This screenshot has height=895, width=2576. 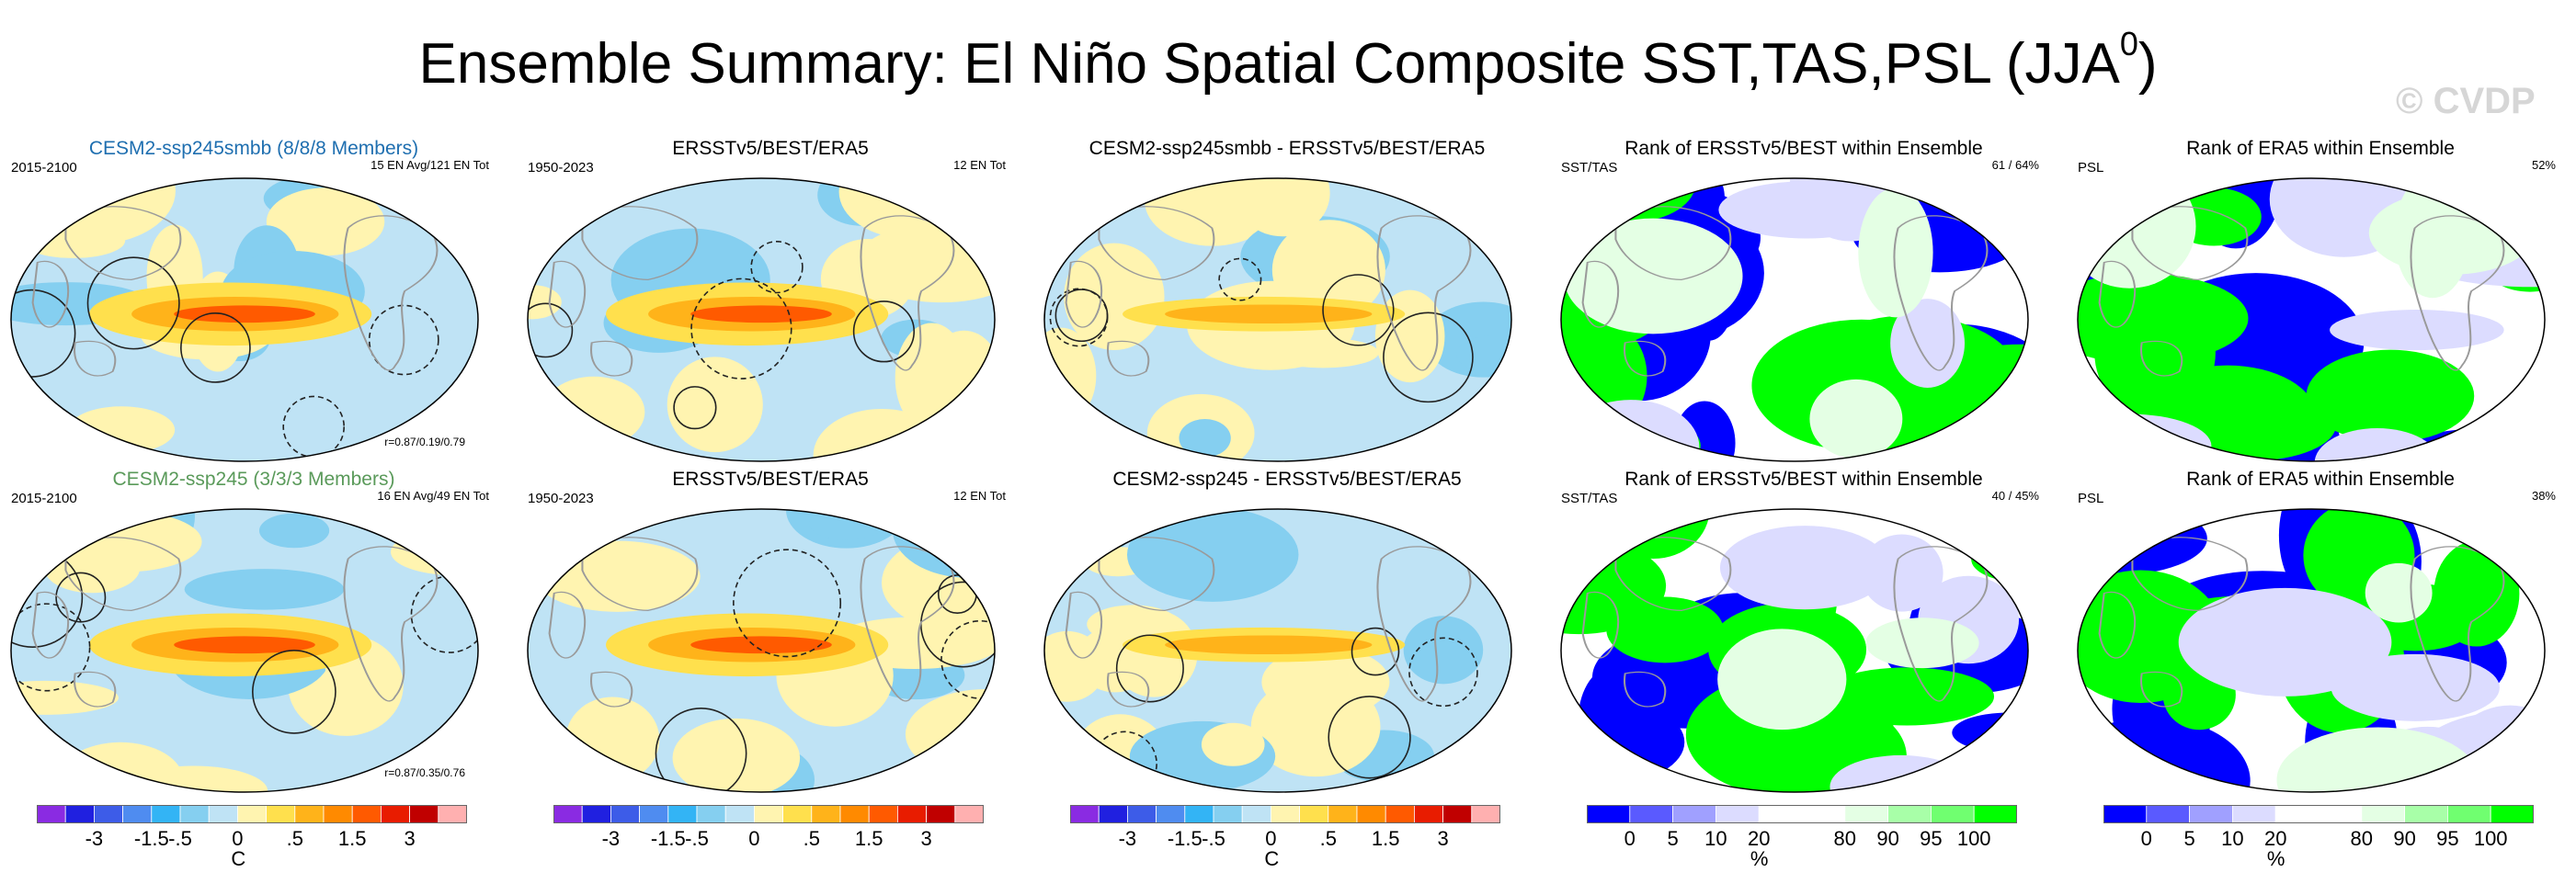 I want to click on panel-r2c2: ERSSTv5/BEST/ERA5 1950-2023 12 EN Tot, so click(x=770, y=631).